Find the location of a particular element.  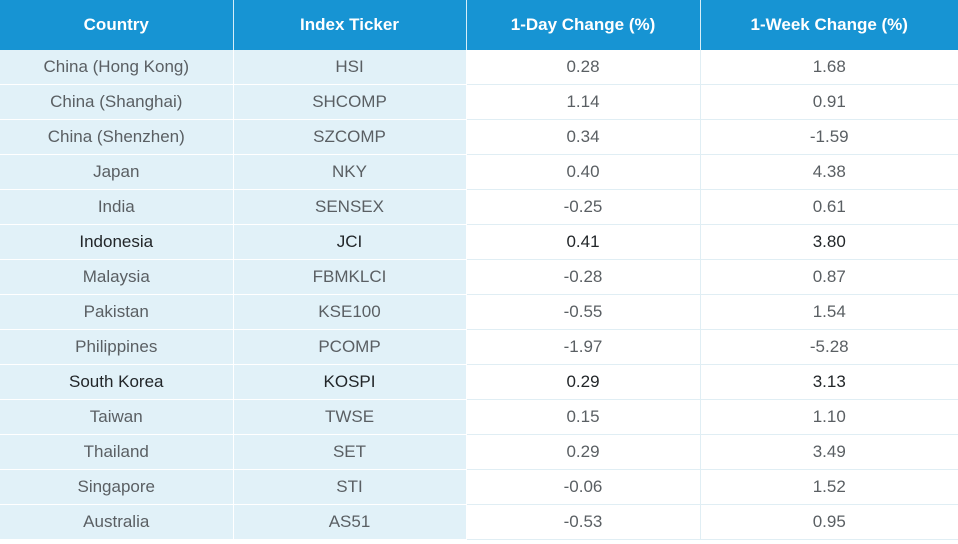

table-row: China (Shanghai) SHCOMP 1.14 0.91 is located at coordinates (479, 102).